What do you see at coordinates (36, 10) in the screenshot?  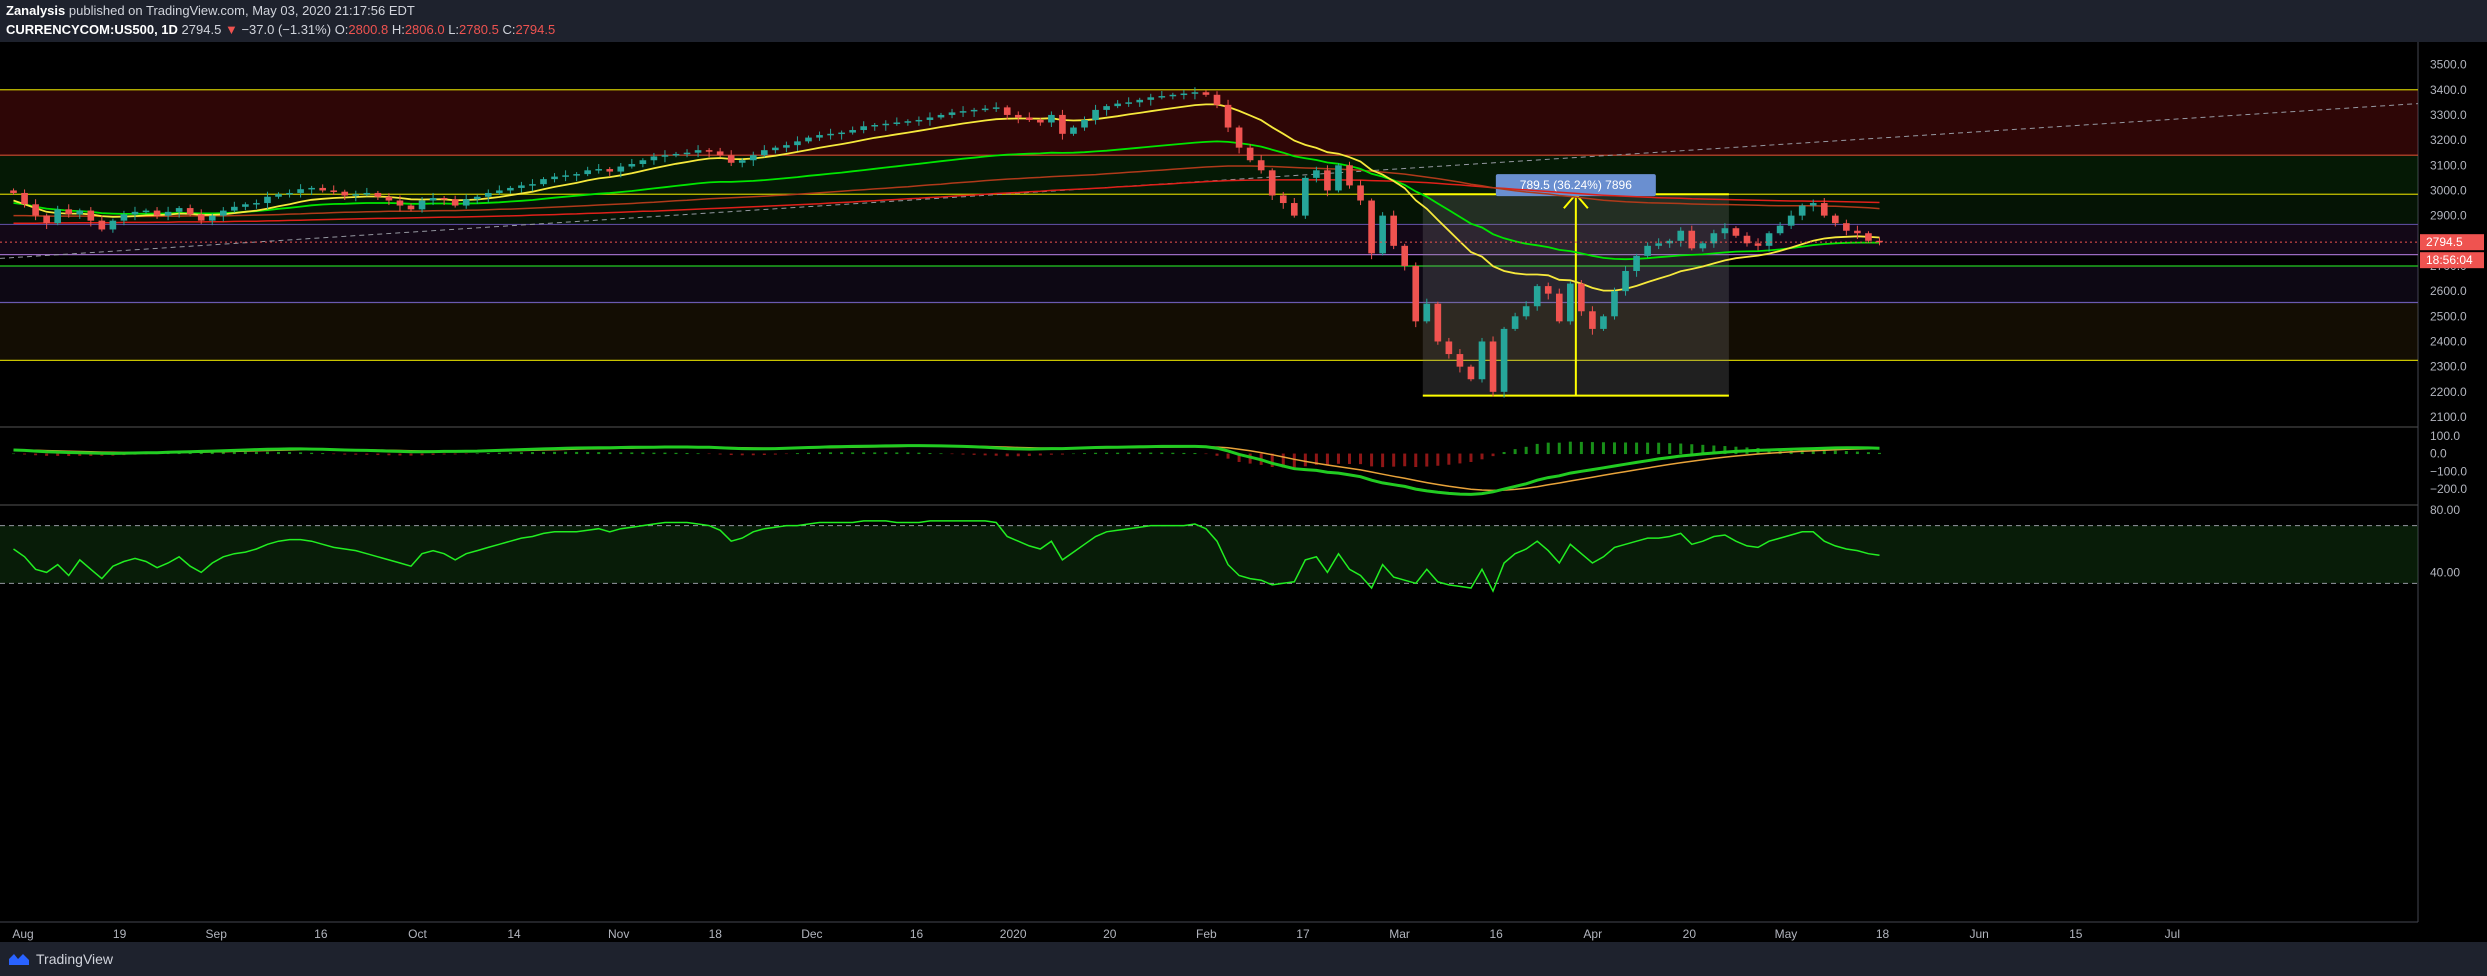 I see `author-name: Zanalysis` at bounding box center [36, 10].